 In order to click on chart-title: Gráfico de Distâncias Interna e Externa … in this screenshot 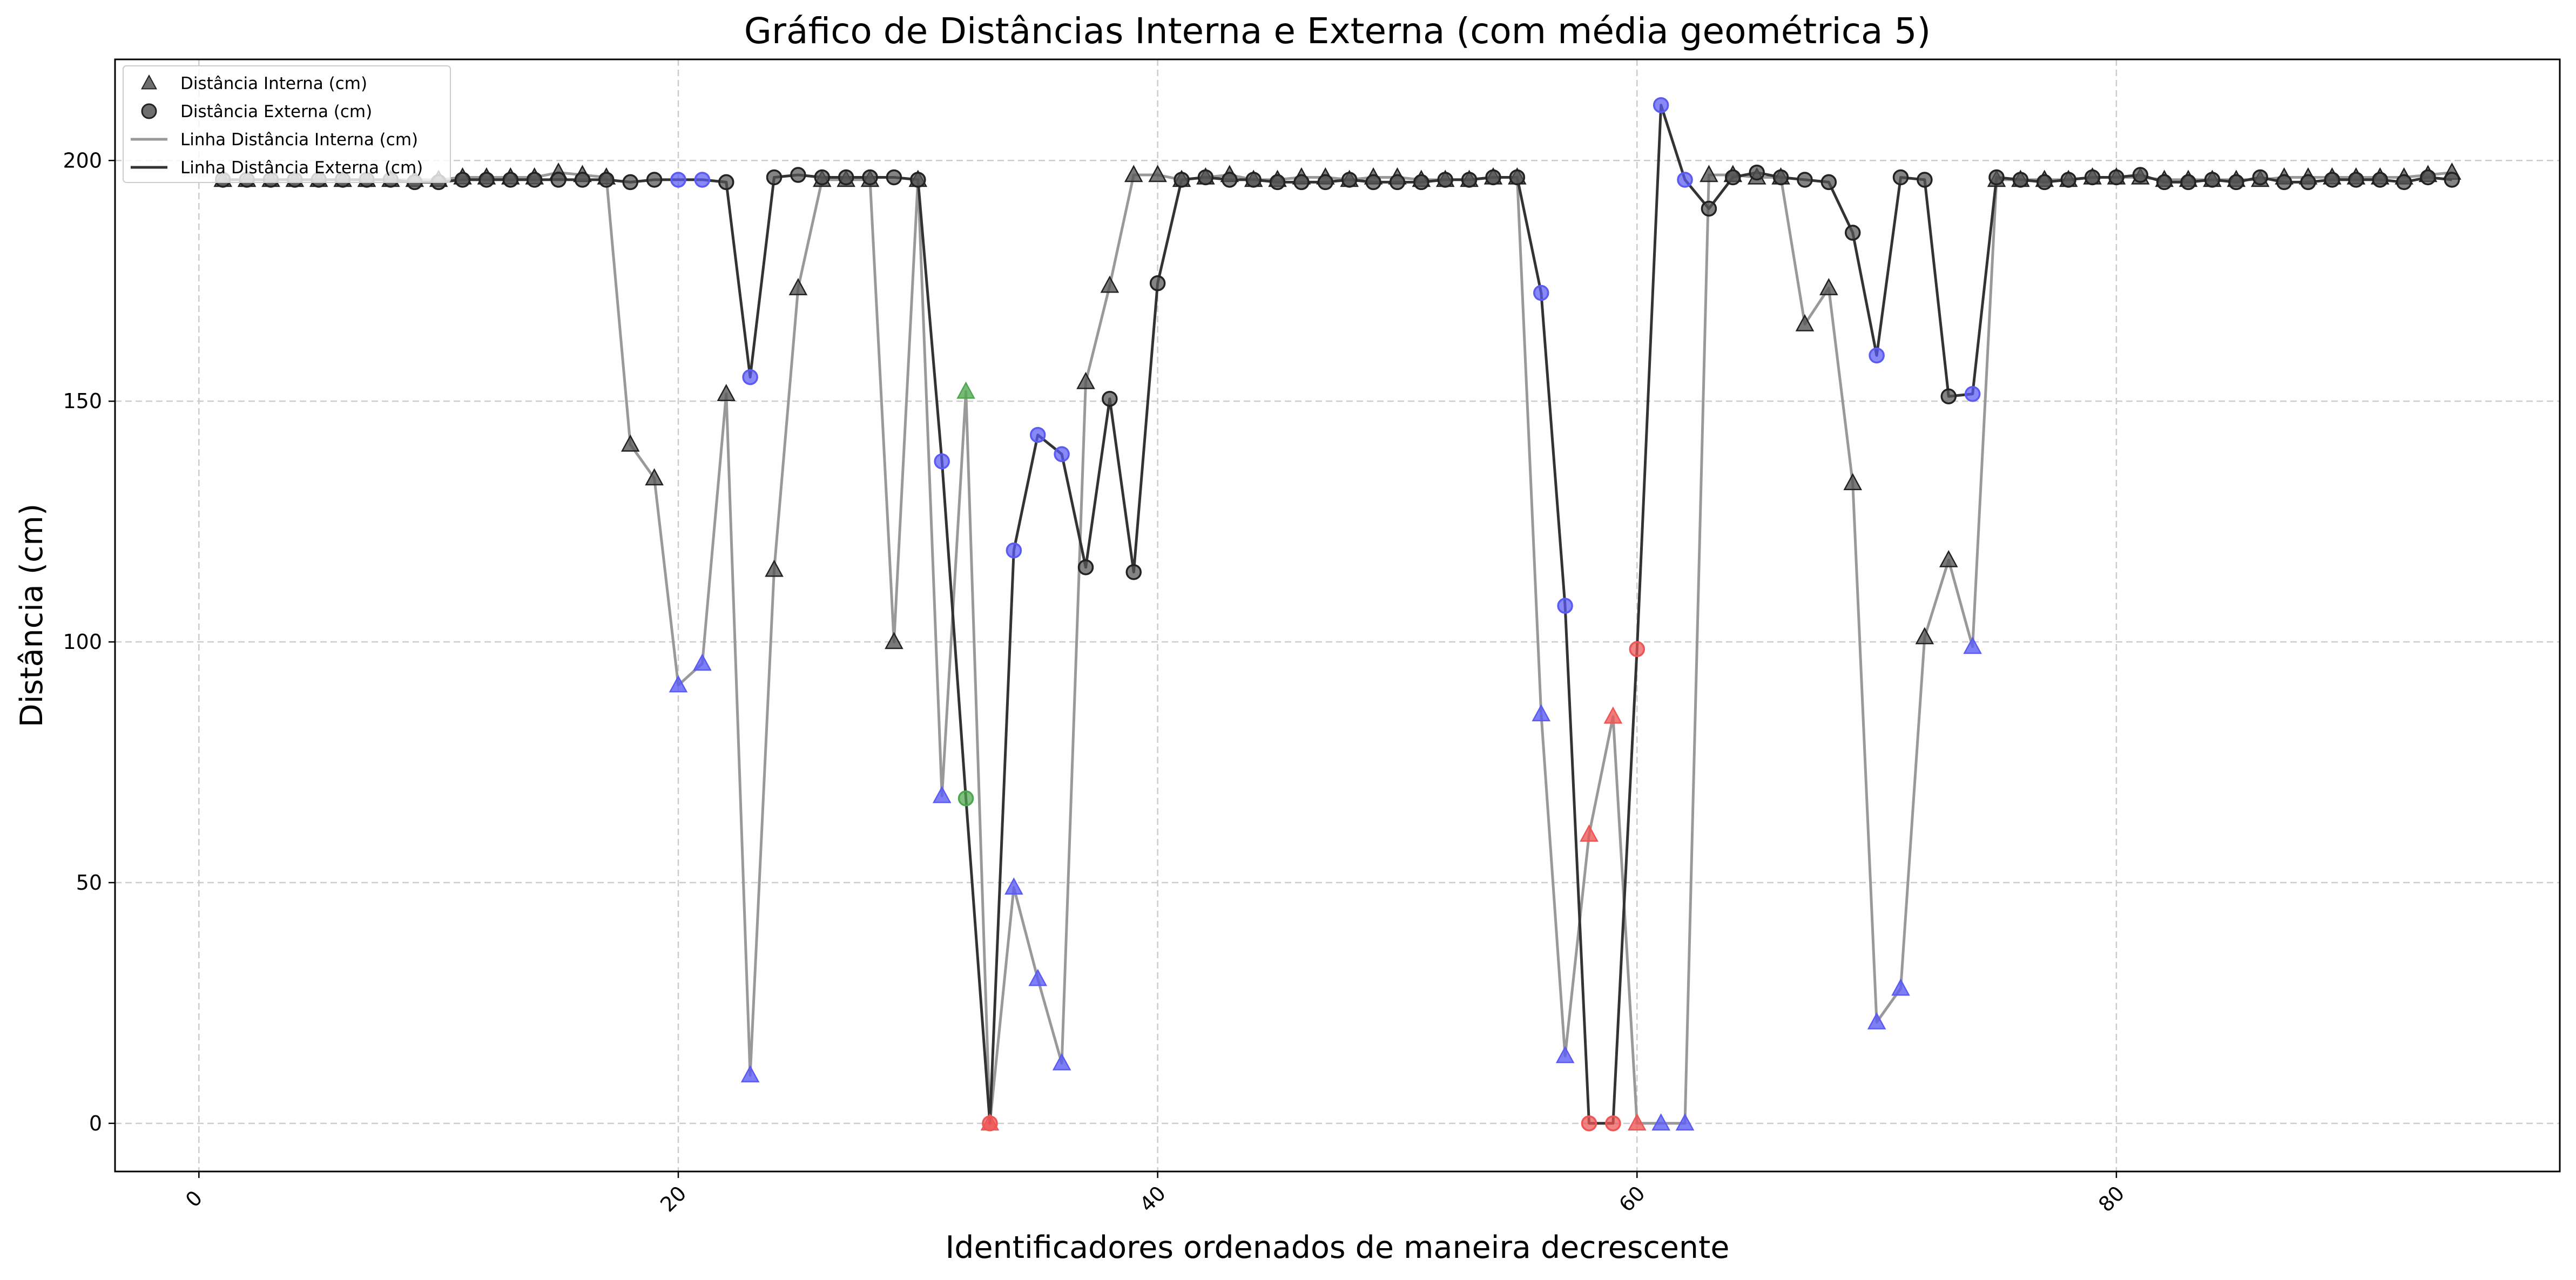, I will do `click(1337, 31)`.